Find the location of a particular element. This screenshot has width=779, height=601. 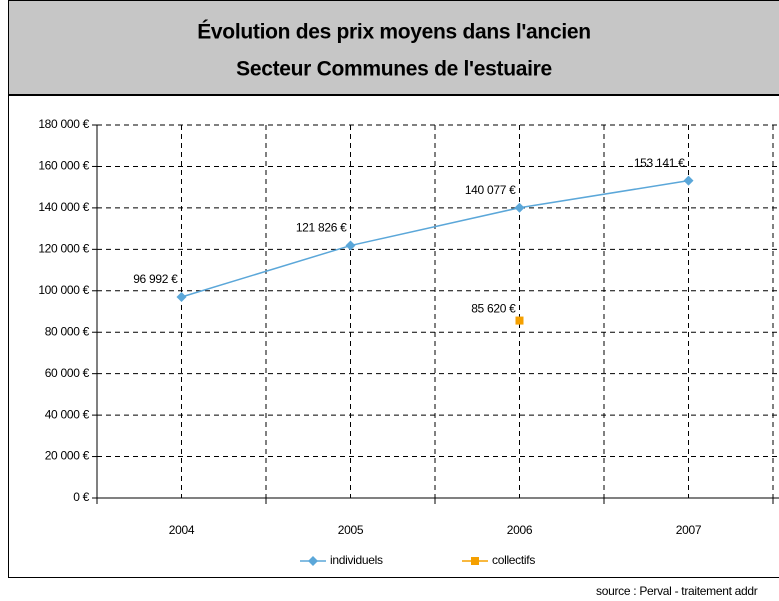

x-tick-label: 2005 is located at coordinates (351, 530).